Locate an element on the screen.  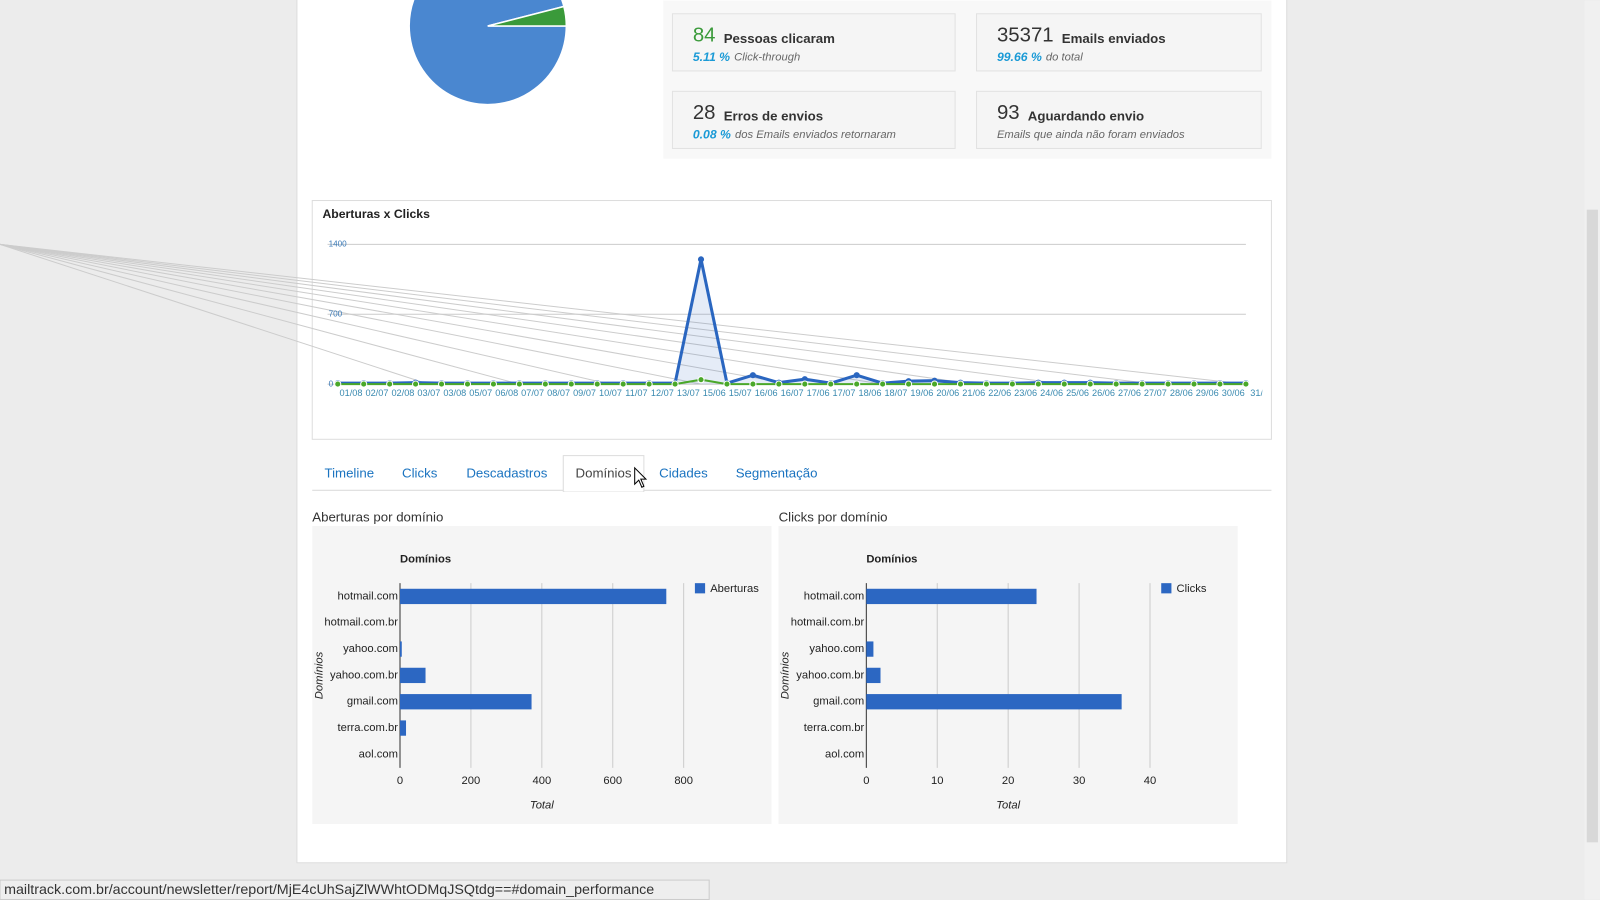
x-tick-label: 30 is located at coordinates (1079, 781).